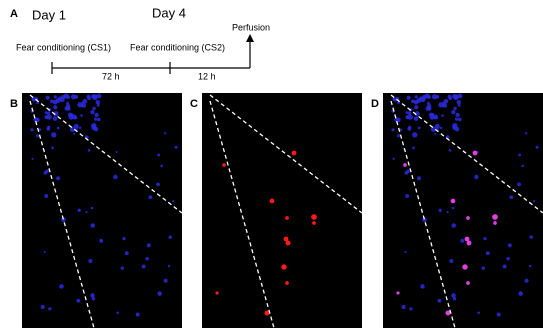 The height and width of the screenshot is (330, 543). I want to click on panel-label: B, so click(14, 104).